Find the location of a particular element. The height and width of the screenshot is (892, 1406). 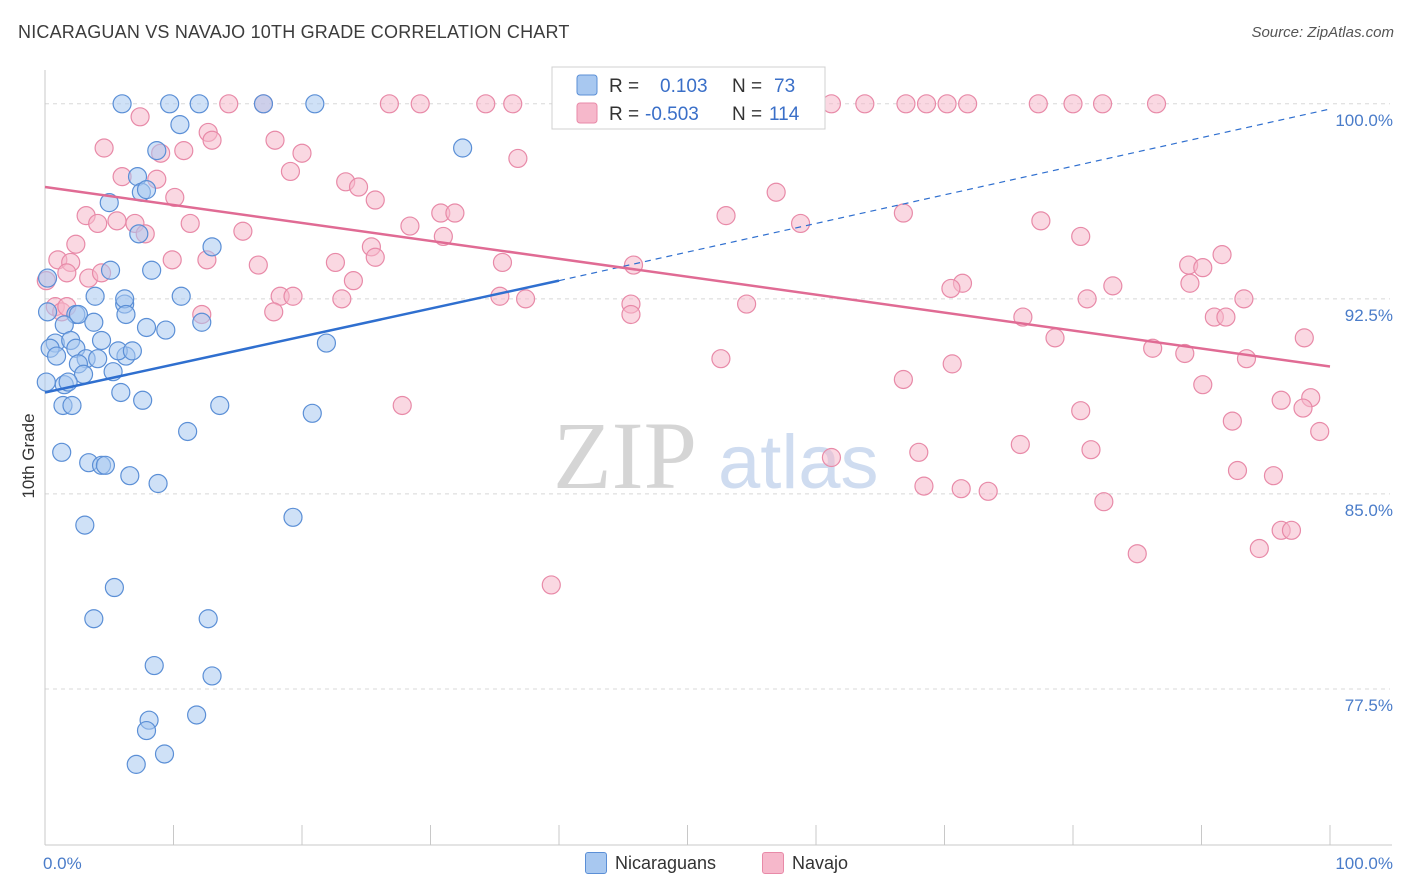

chart-source: Source: ZipAtlas.com is located at coordinates (1322, 32).